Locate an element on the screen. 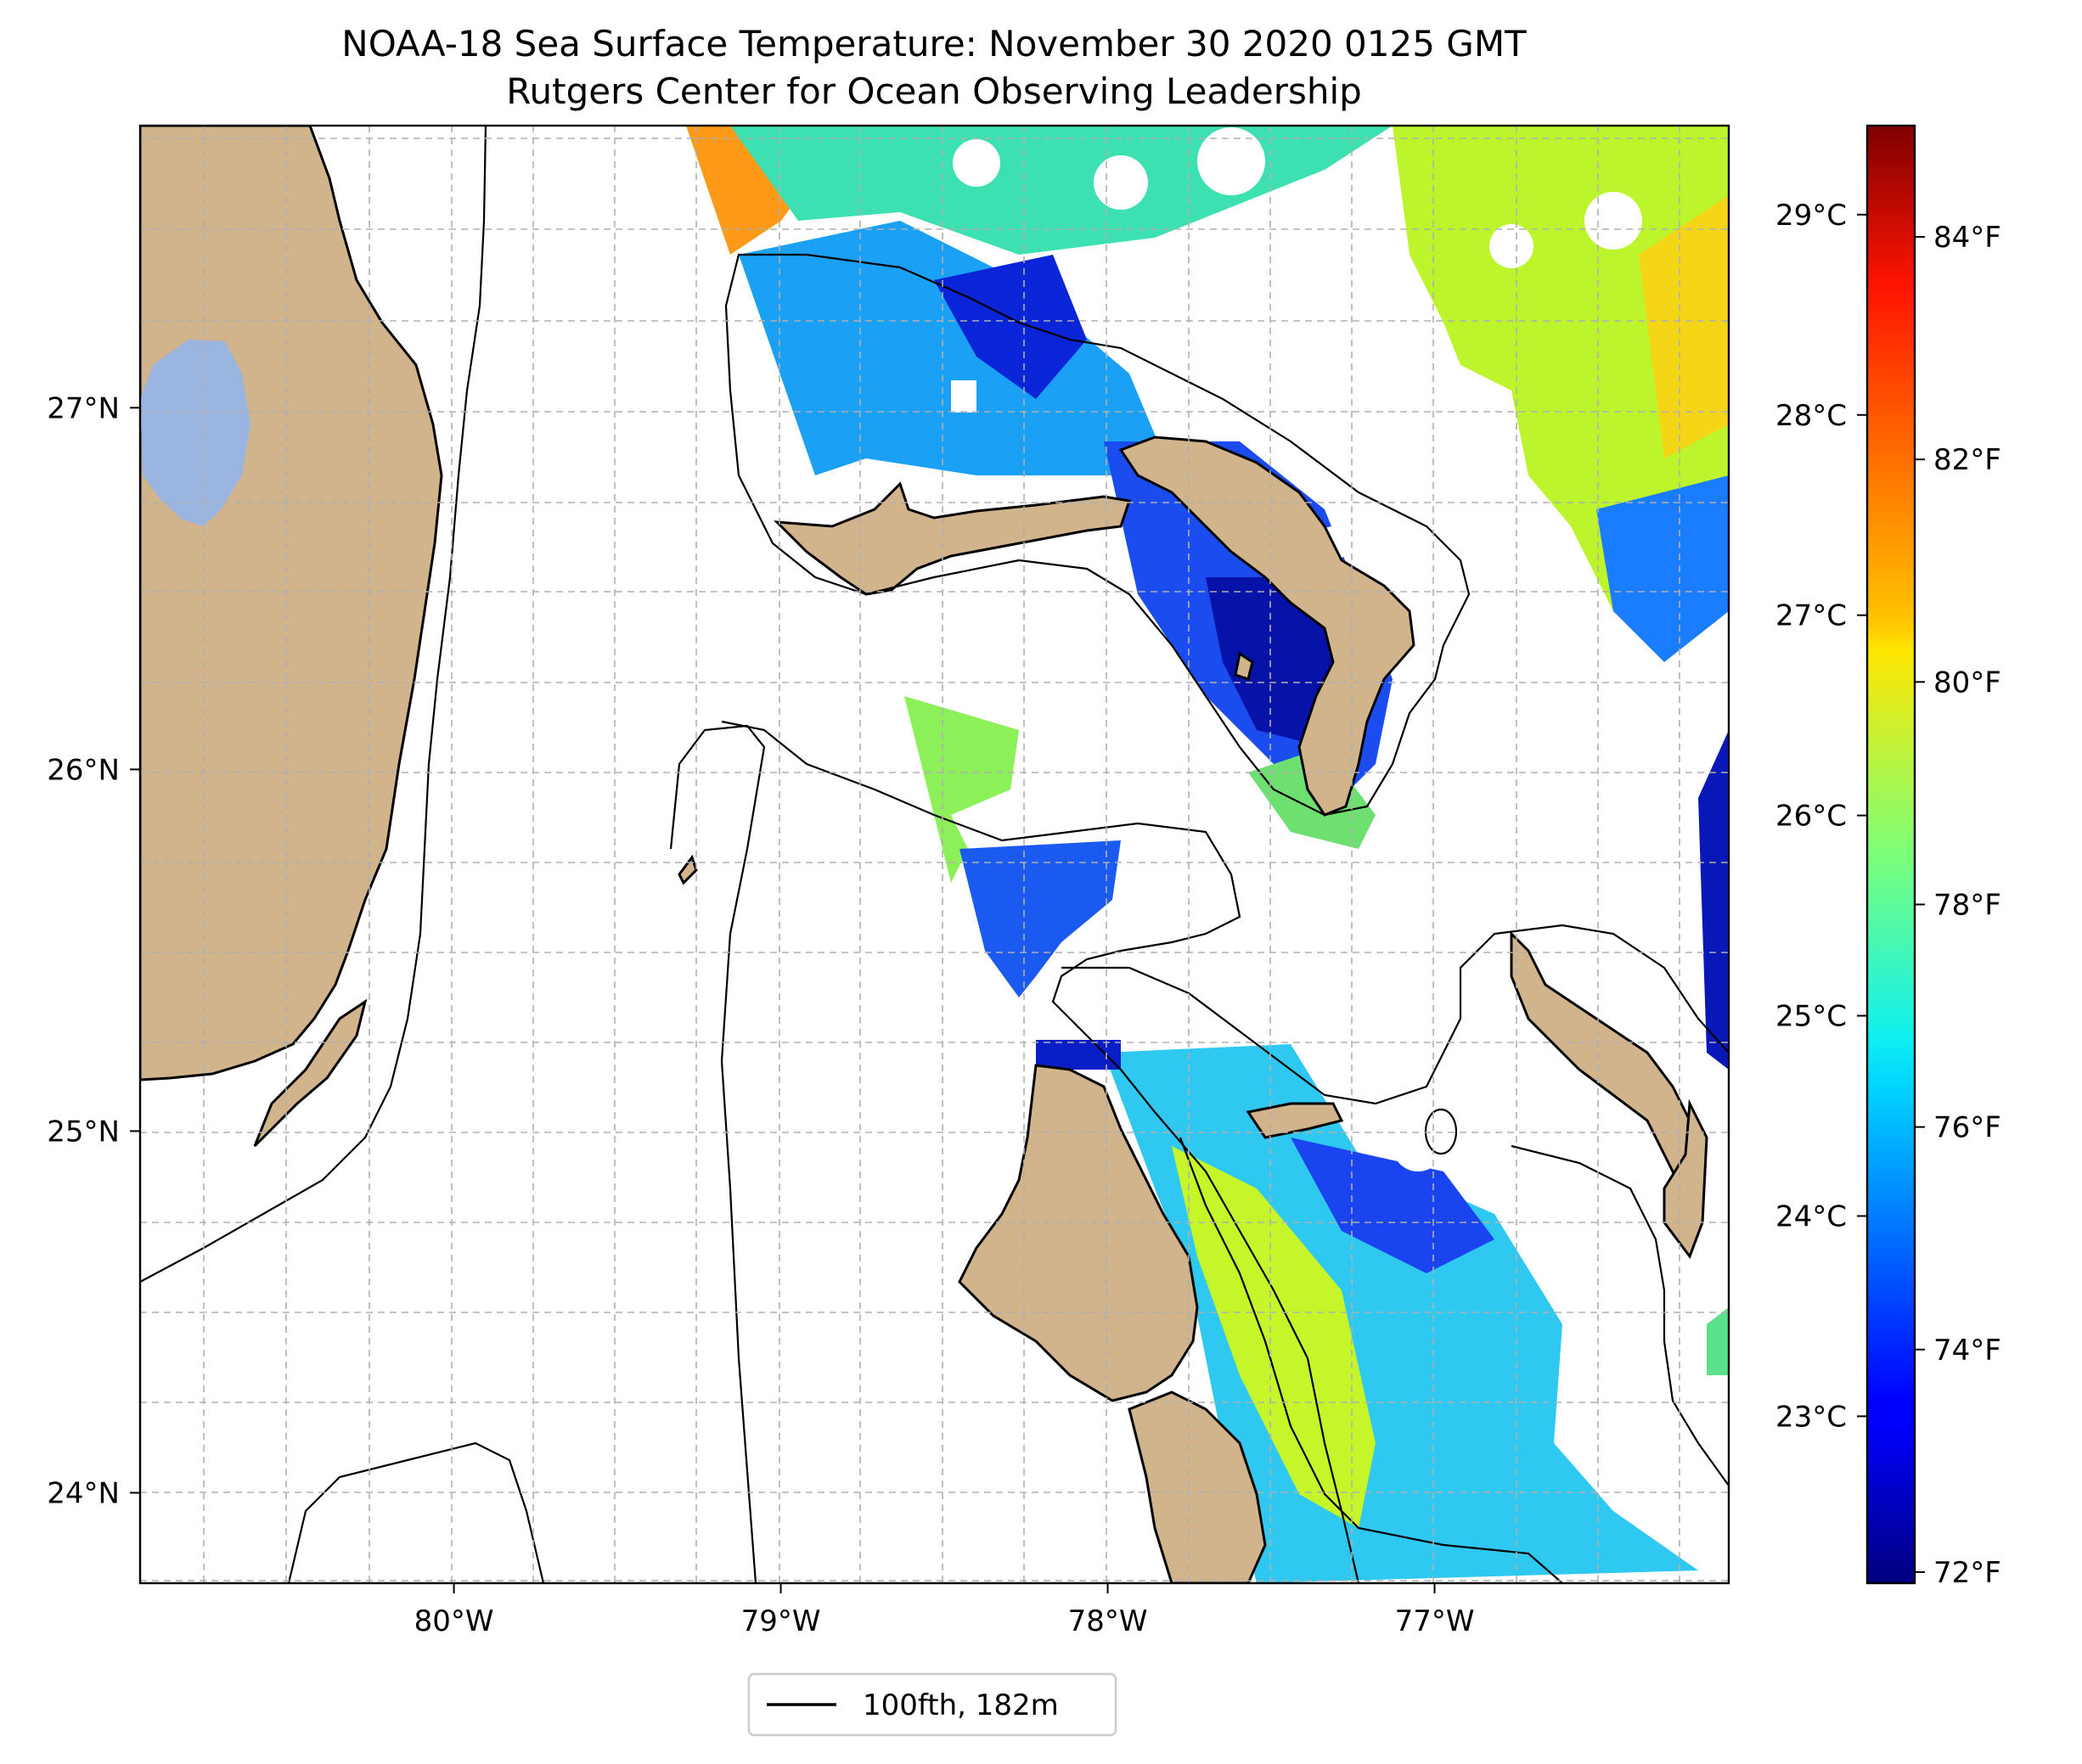  sst-swath-central-blue is located at coordinates (1040, 918).